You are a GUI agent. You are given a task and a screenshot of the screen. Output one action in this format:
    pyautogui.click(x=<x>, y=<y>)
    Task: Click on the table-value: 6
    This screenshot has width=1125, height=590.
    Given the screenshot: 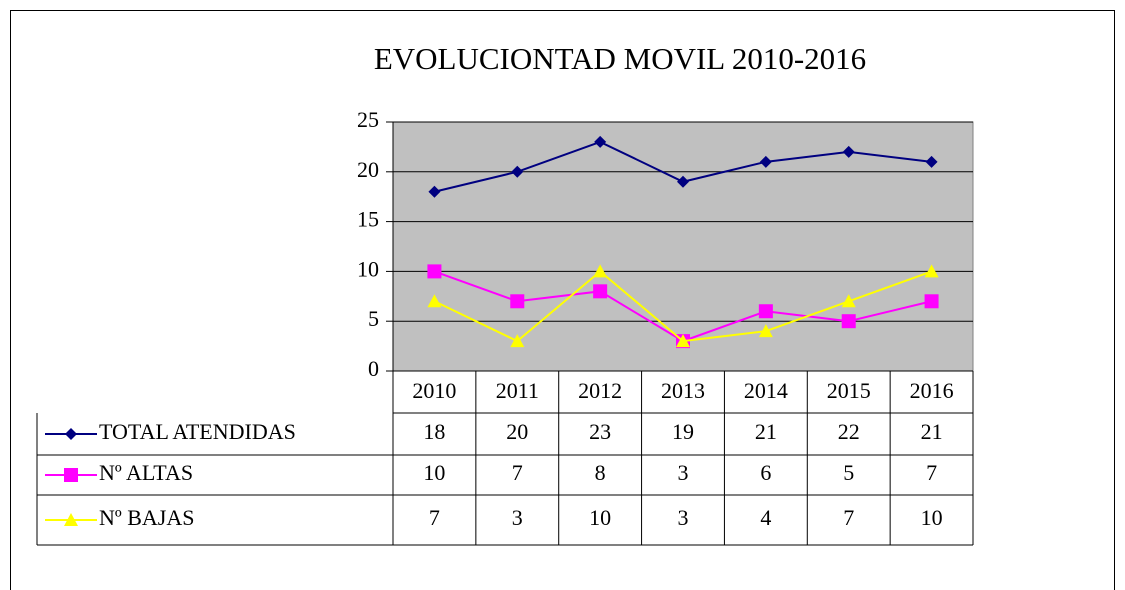 What is the action you would take?
    pyautogui.click(x=765, y=472)
    